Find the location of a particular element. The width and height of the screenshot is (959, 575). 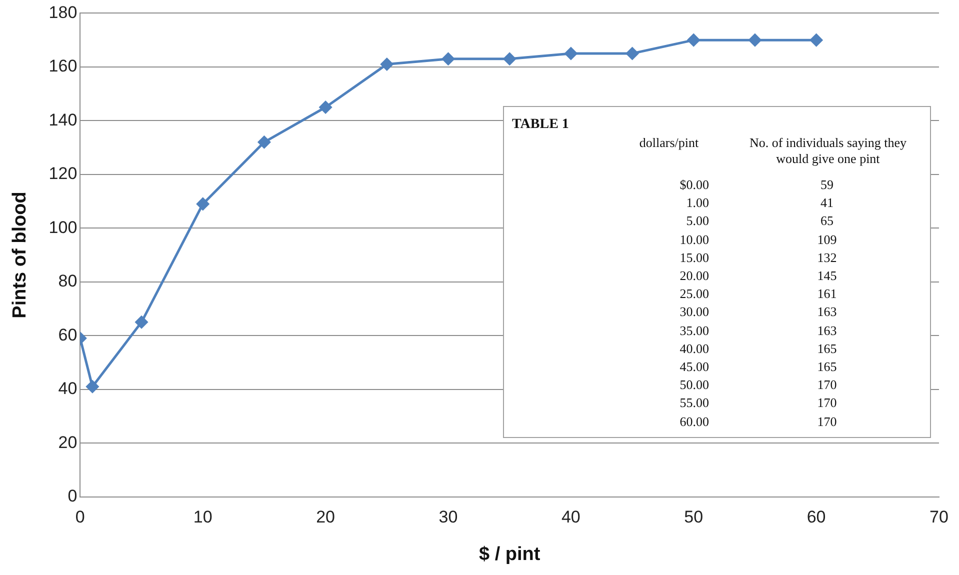

annotation: 30.00 is located at coordinates (693, 311).